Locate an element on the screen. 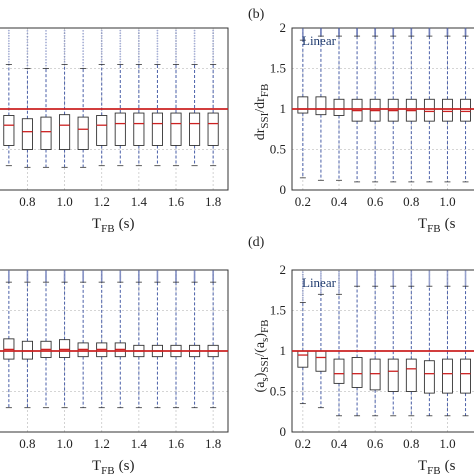  ytick-label-b: 1 is located at coordinates (283, 108).